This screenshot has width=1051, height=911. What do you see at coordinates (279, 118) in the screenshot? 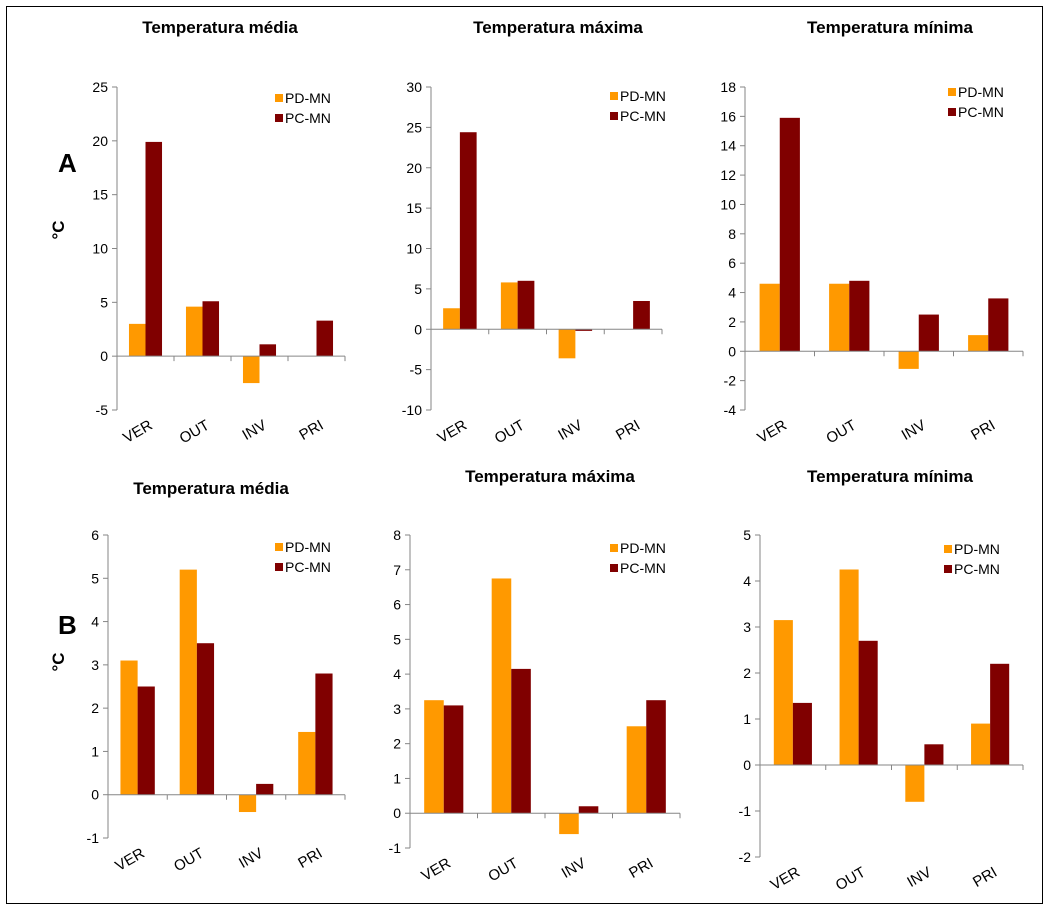
I see `chart-1-legend-swatch-pc-mn` at bounding box center [279, 118].